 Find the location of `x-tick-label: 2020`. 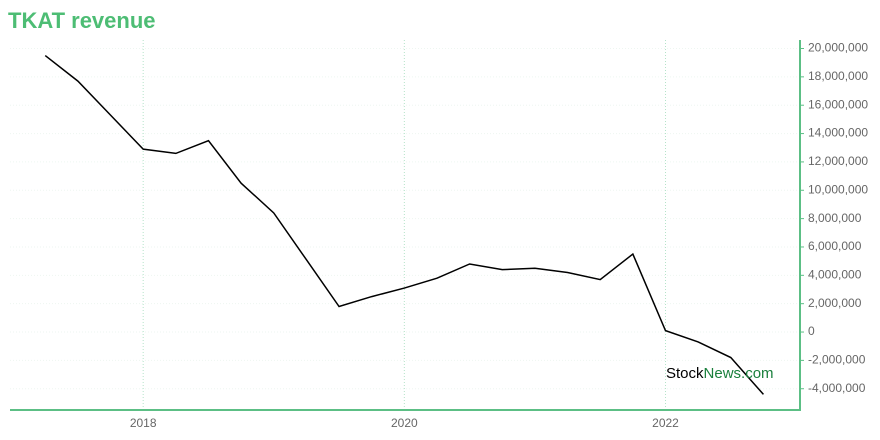

x-tick-label: 2020 is located at coordinates (404, 423).